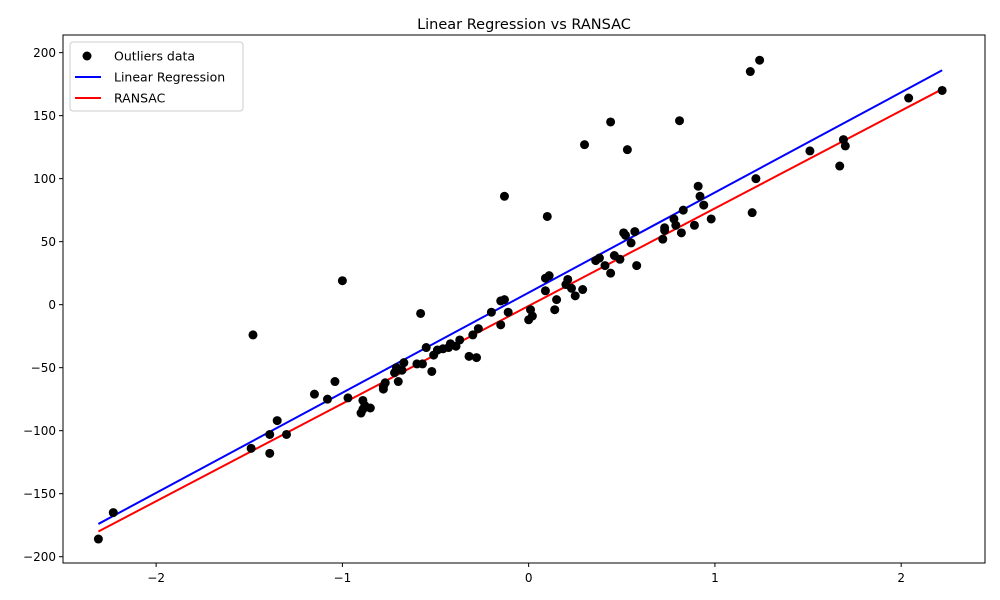 The image size is (1000, 600). I want to click on y-tick-label: −150, so click(39, 494).